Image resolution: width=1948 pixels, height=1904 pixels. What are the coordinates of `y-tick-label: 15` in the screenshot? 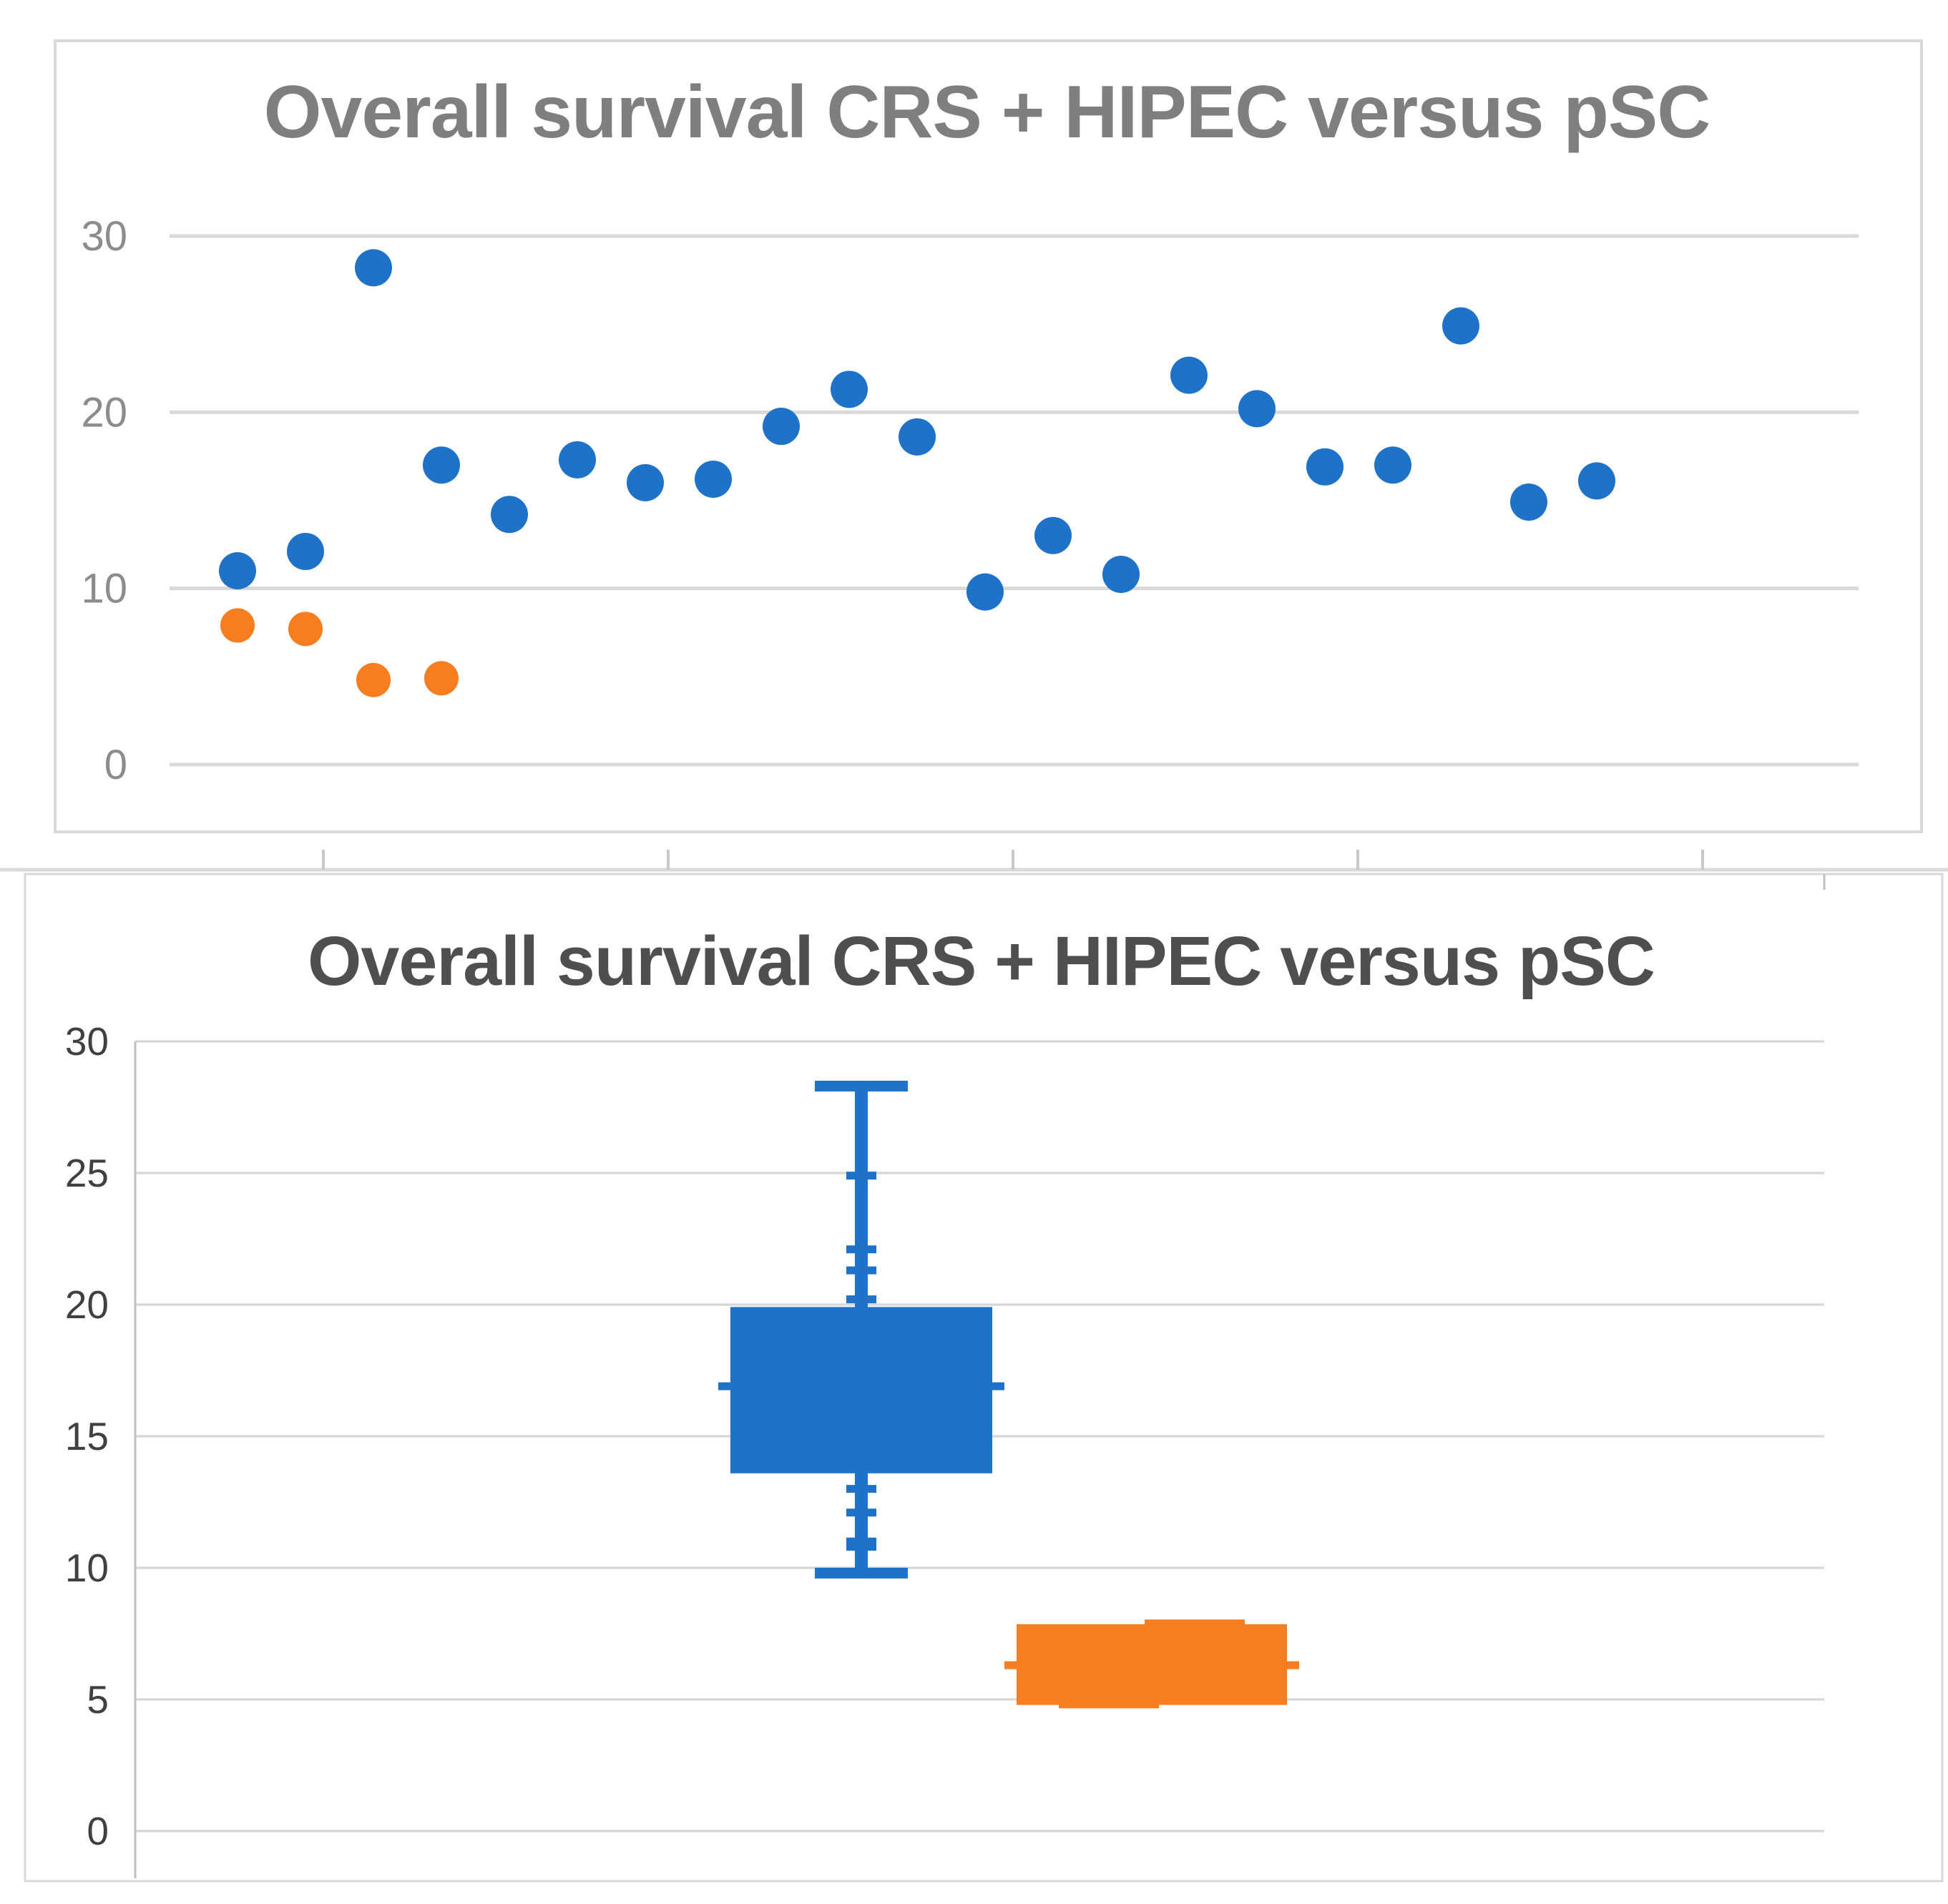 It's located at (87, 1436).